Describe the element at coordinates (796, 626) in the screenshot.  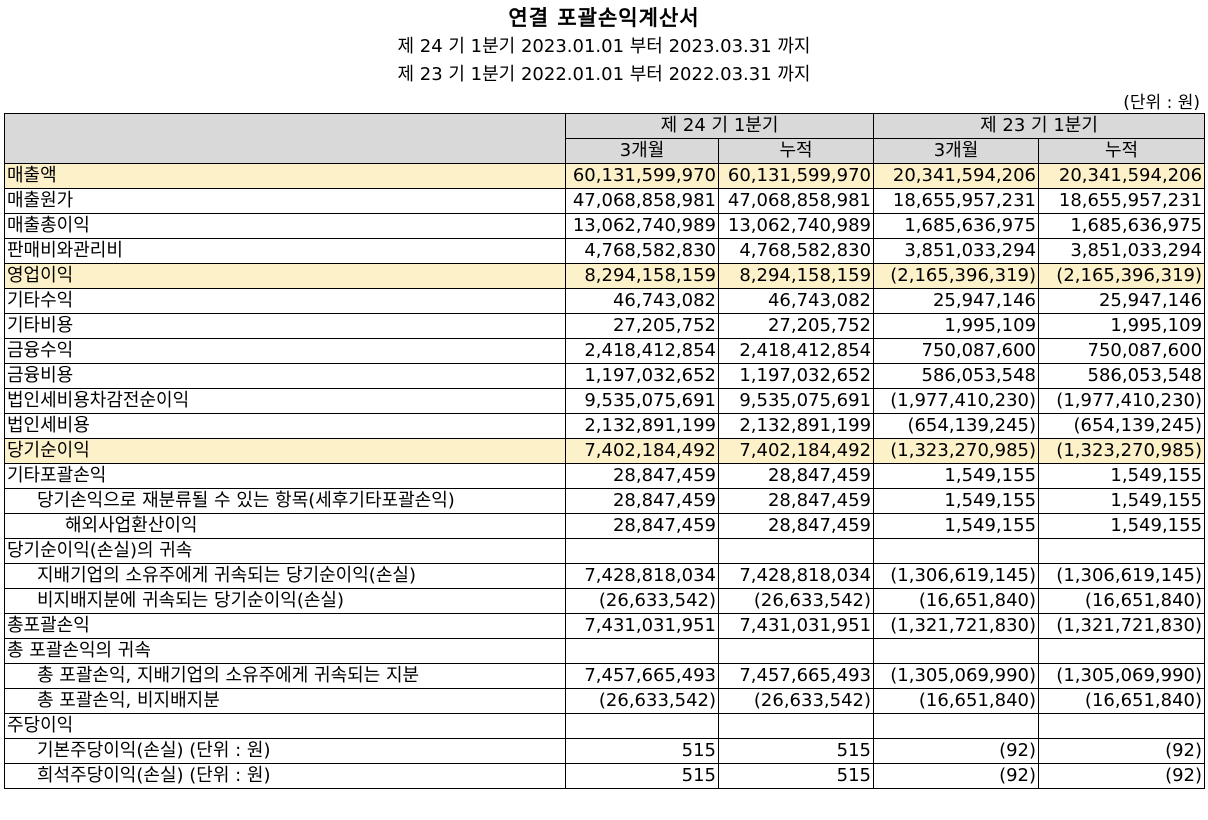
I see `value-current-cumulative: 7,431,031,951` at that location.